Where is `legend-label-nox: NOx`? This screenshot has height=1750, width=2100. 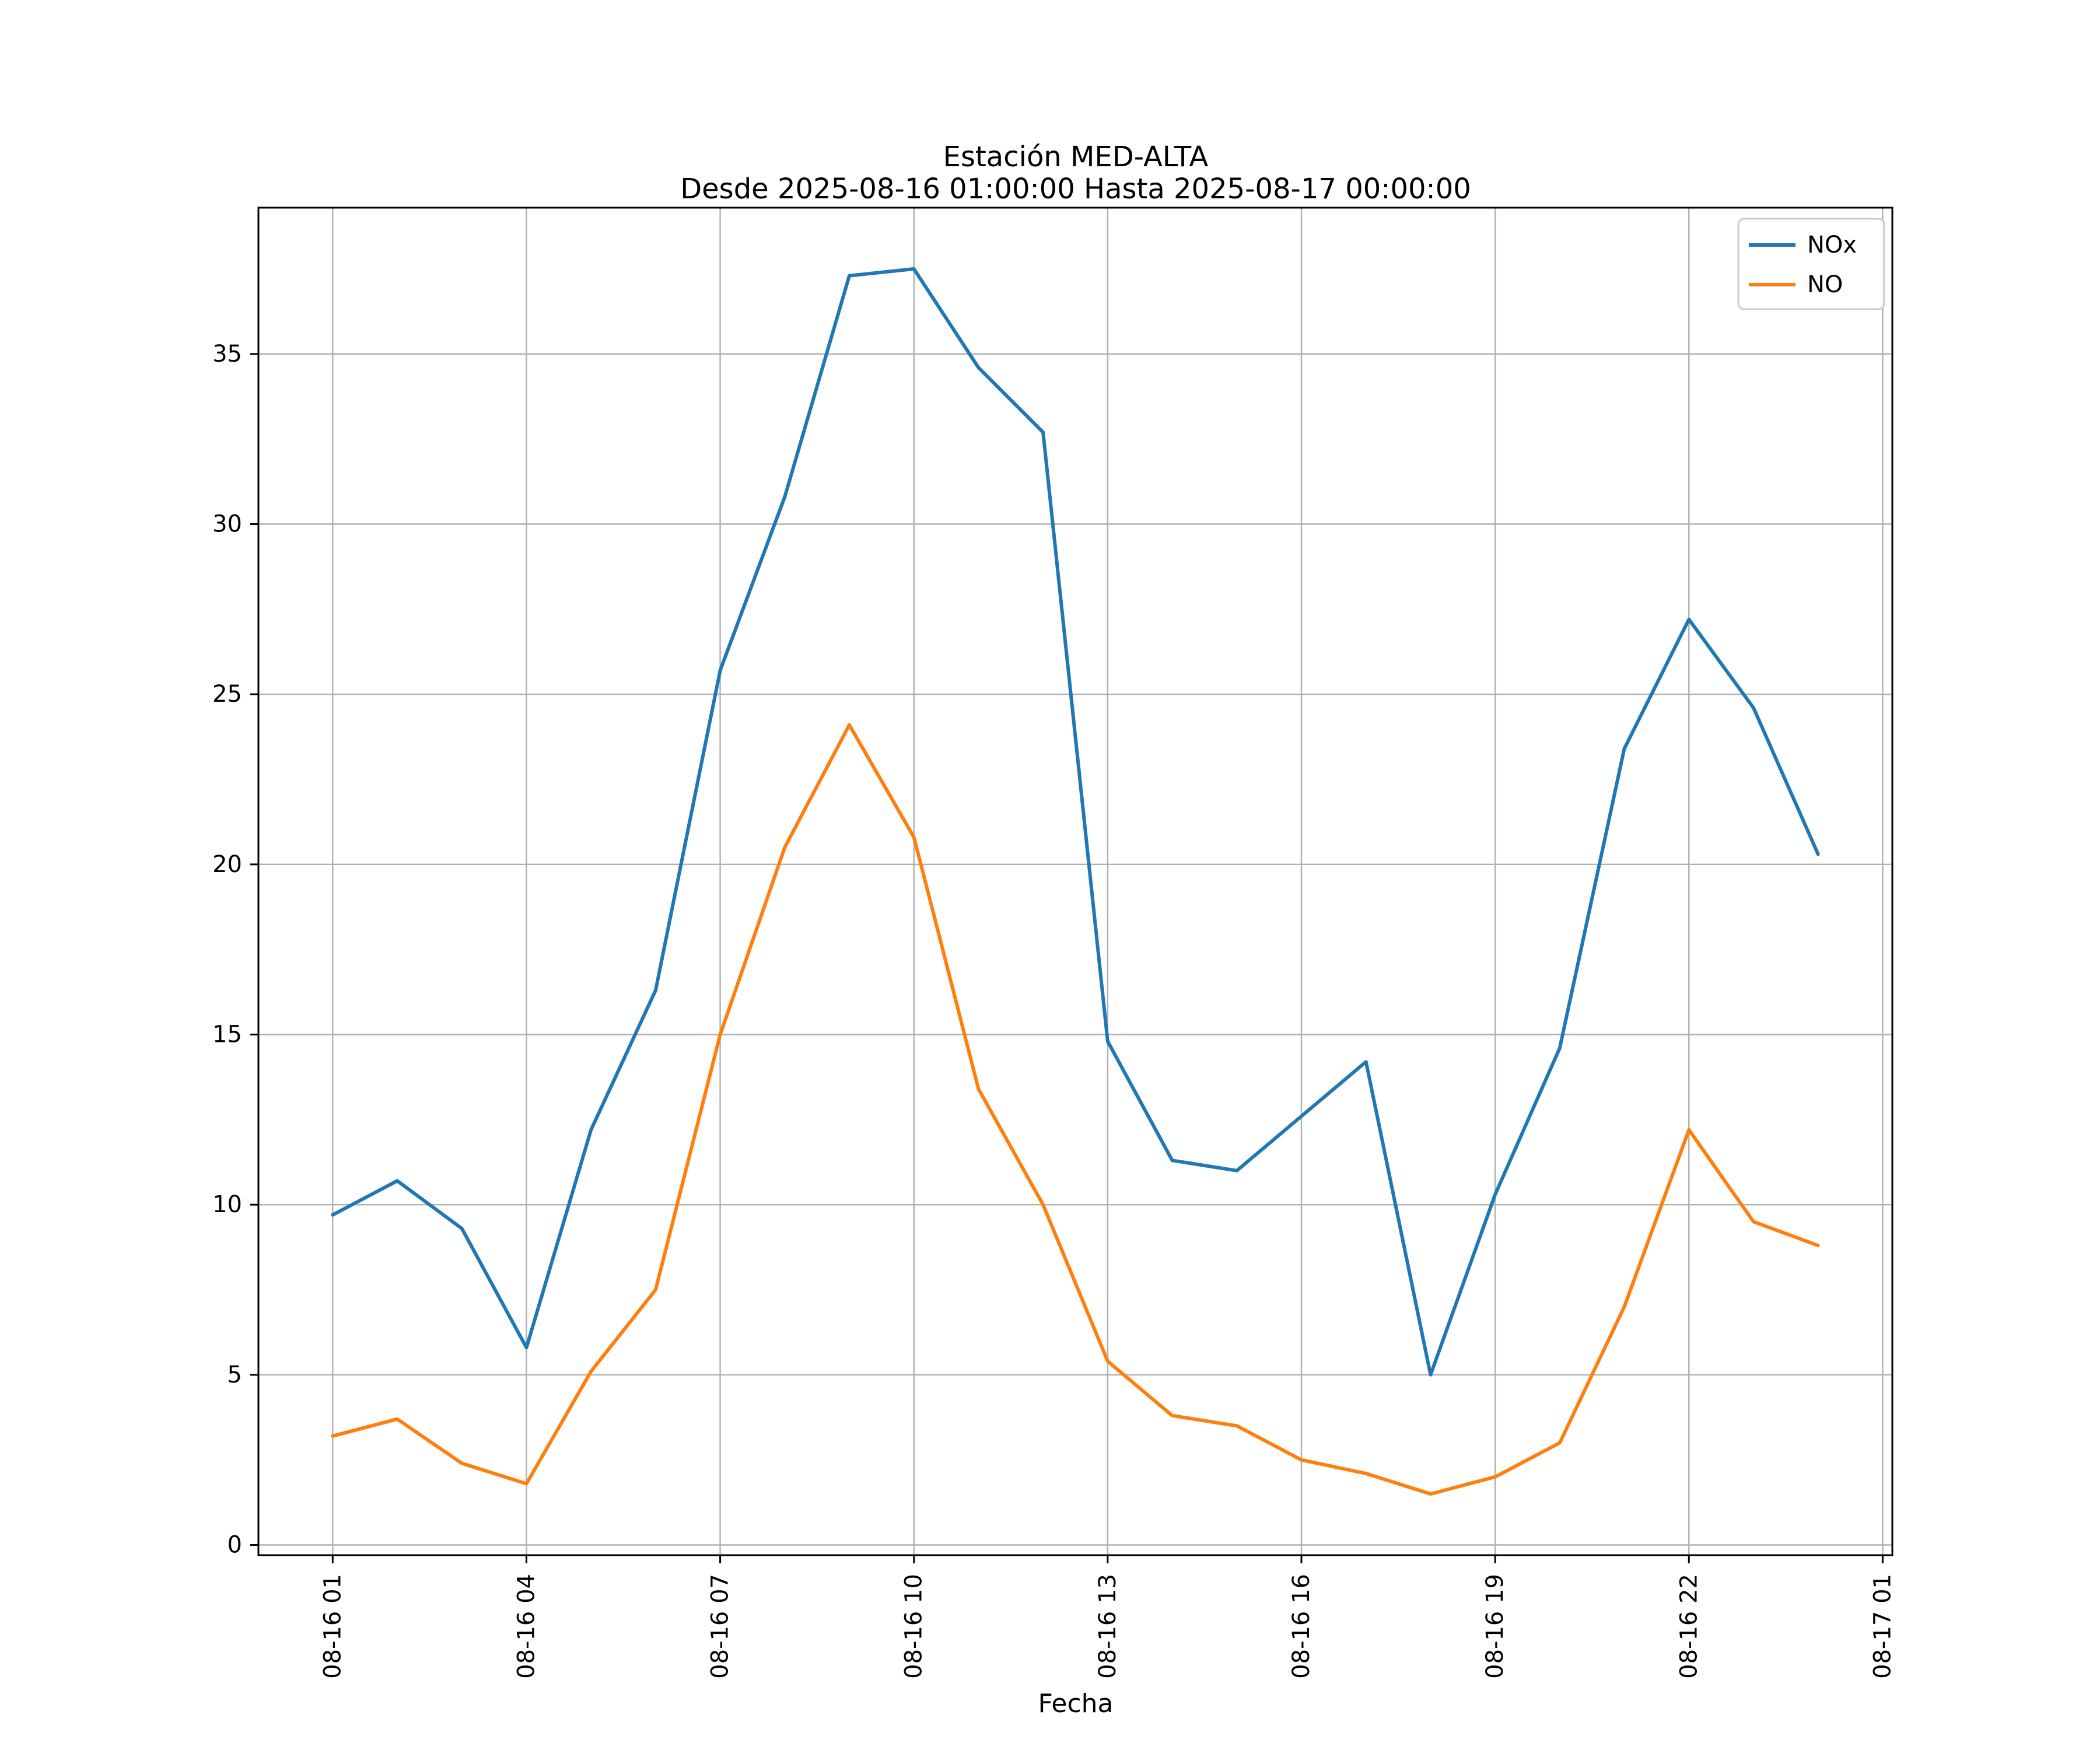 legend-label-nox: NOx is located at coordinates (1832, 245).